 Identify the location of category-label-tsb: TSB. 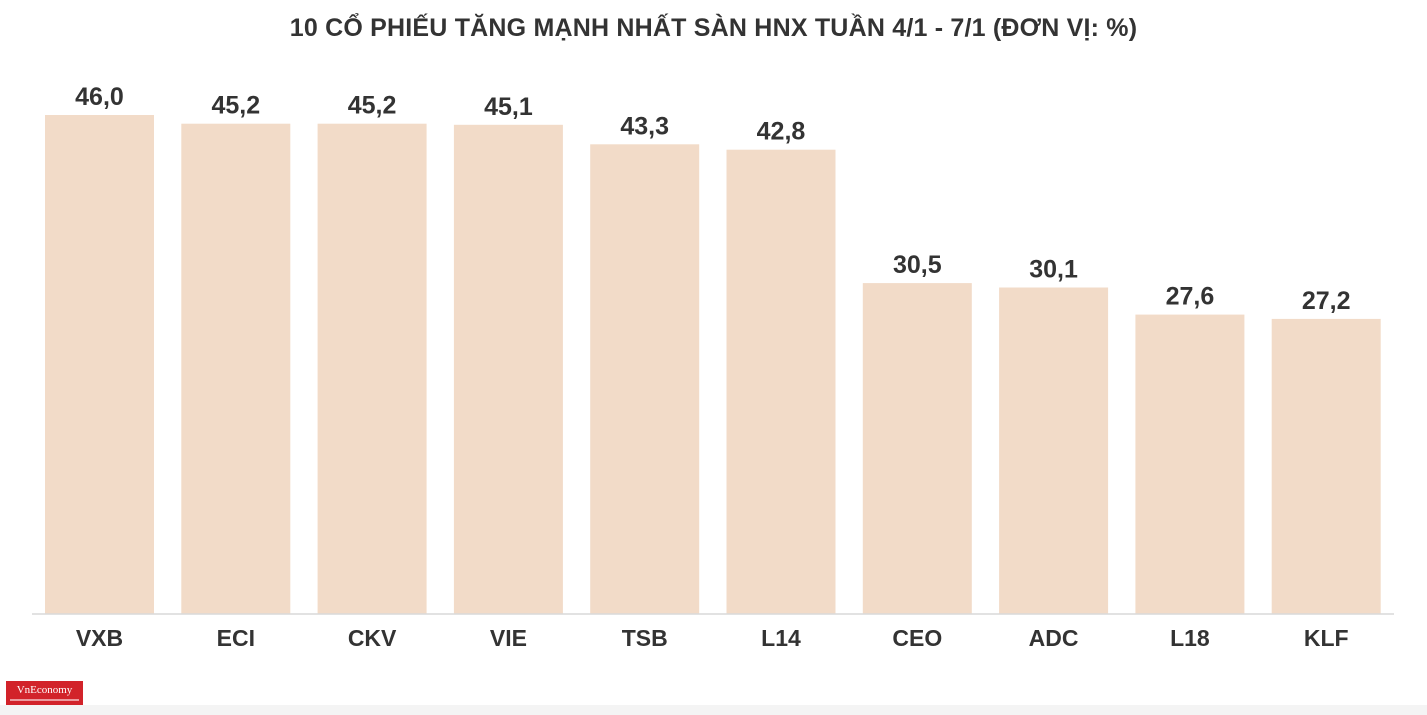
(645, 638).